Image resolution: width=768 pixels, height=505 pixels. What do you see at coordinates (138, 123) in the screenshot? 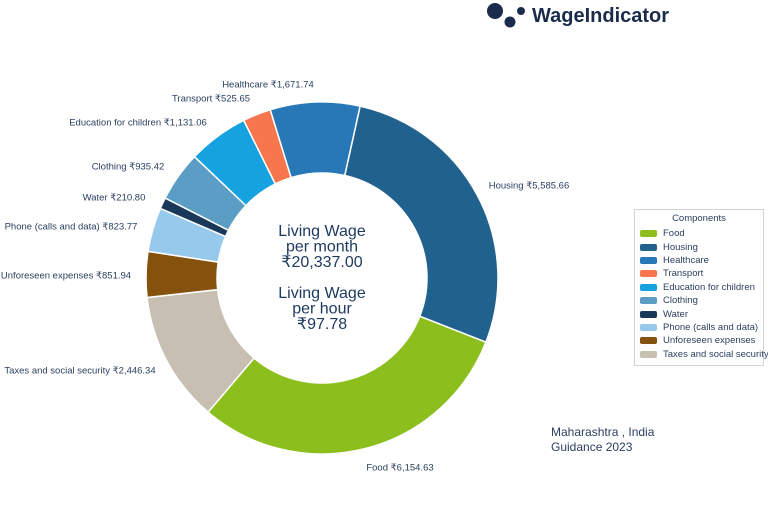
I see `slice-label-education-for-children: Education for children ₹1,131.06` at bounding box center [138, 123].